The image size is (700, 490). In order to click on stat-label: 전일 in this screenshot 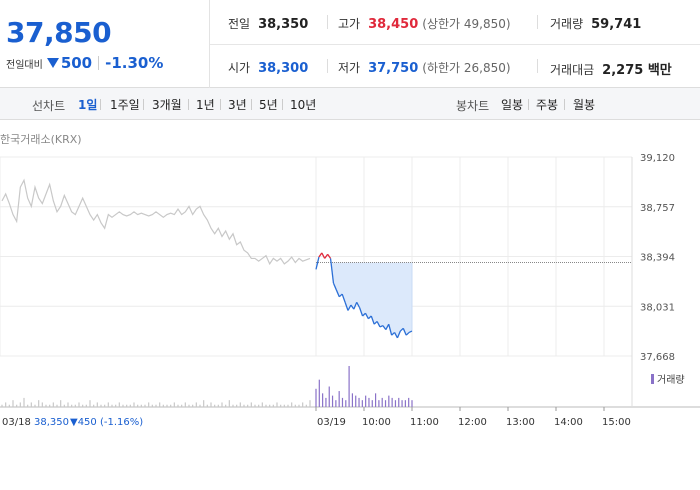, I will do `click(239, 24)`.